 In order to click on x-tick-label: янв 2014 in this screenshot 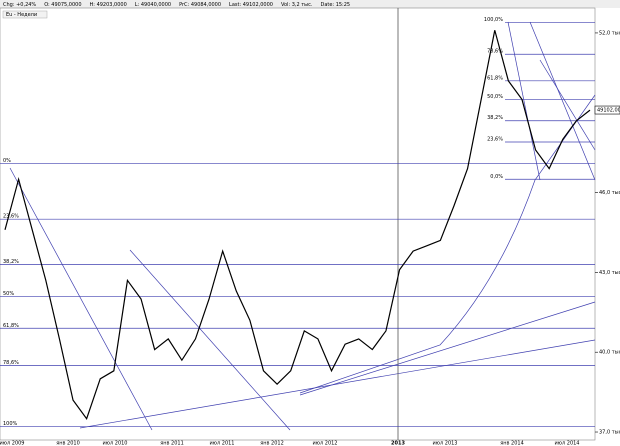, I will do `click(512, 443)`.